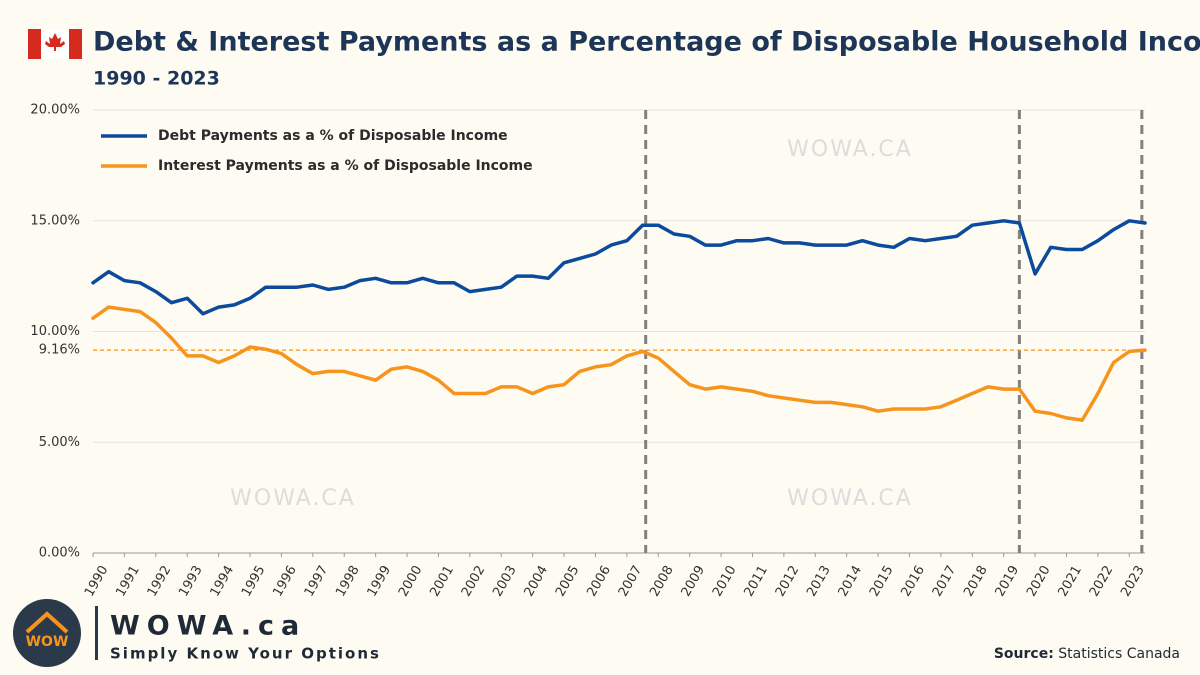  I want to click on brand-tagline: Simply Know Your Options, so click(245, 654).